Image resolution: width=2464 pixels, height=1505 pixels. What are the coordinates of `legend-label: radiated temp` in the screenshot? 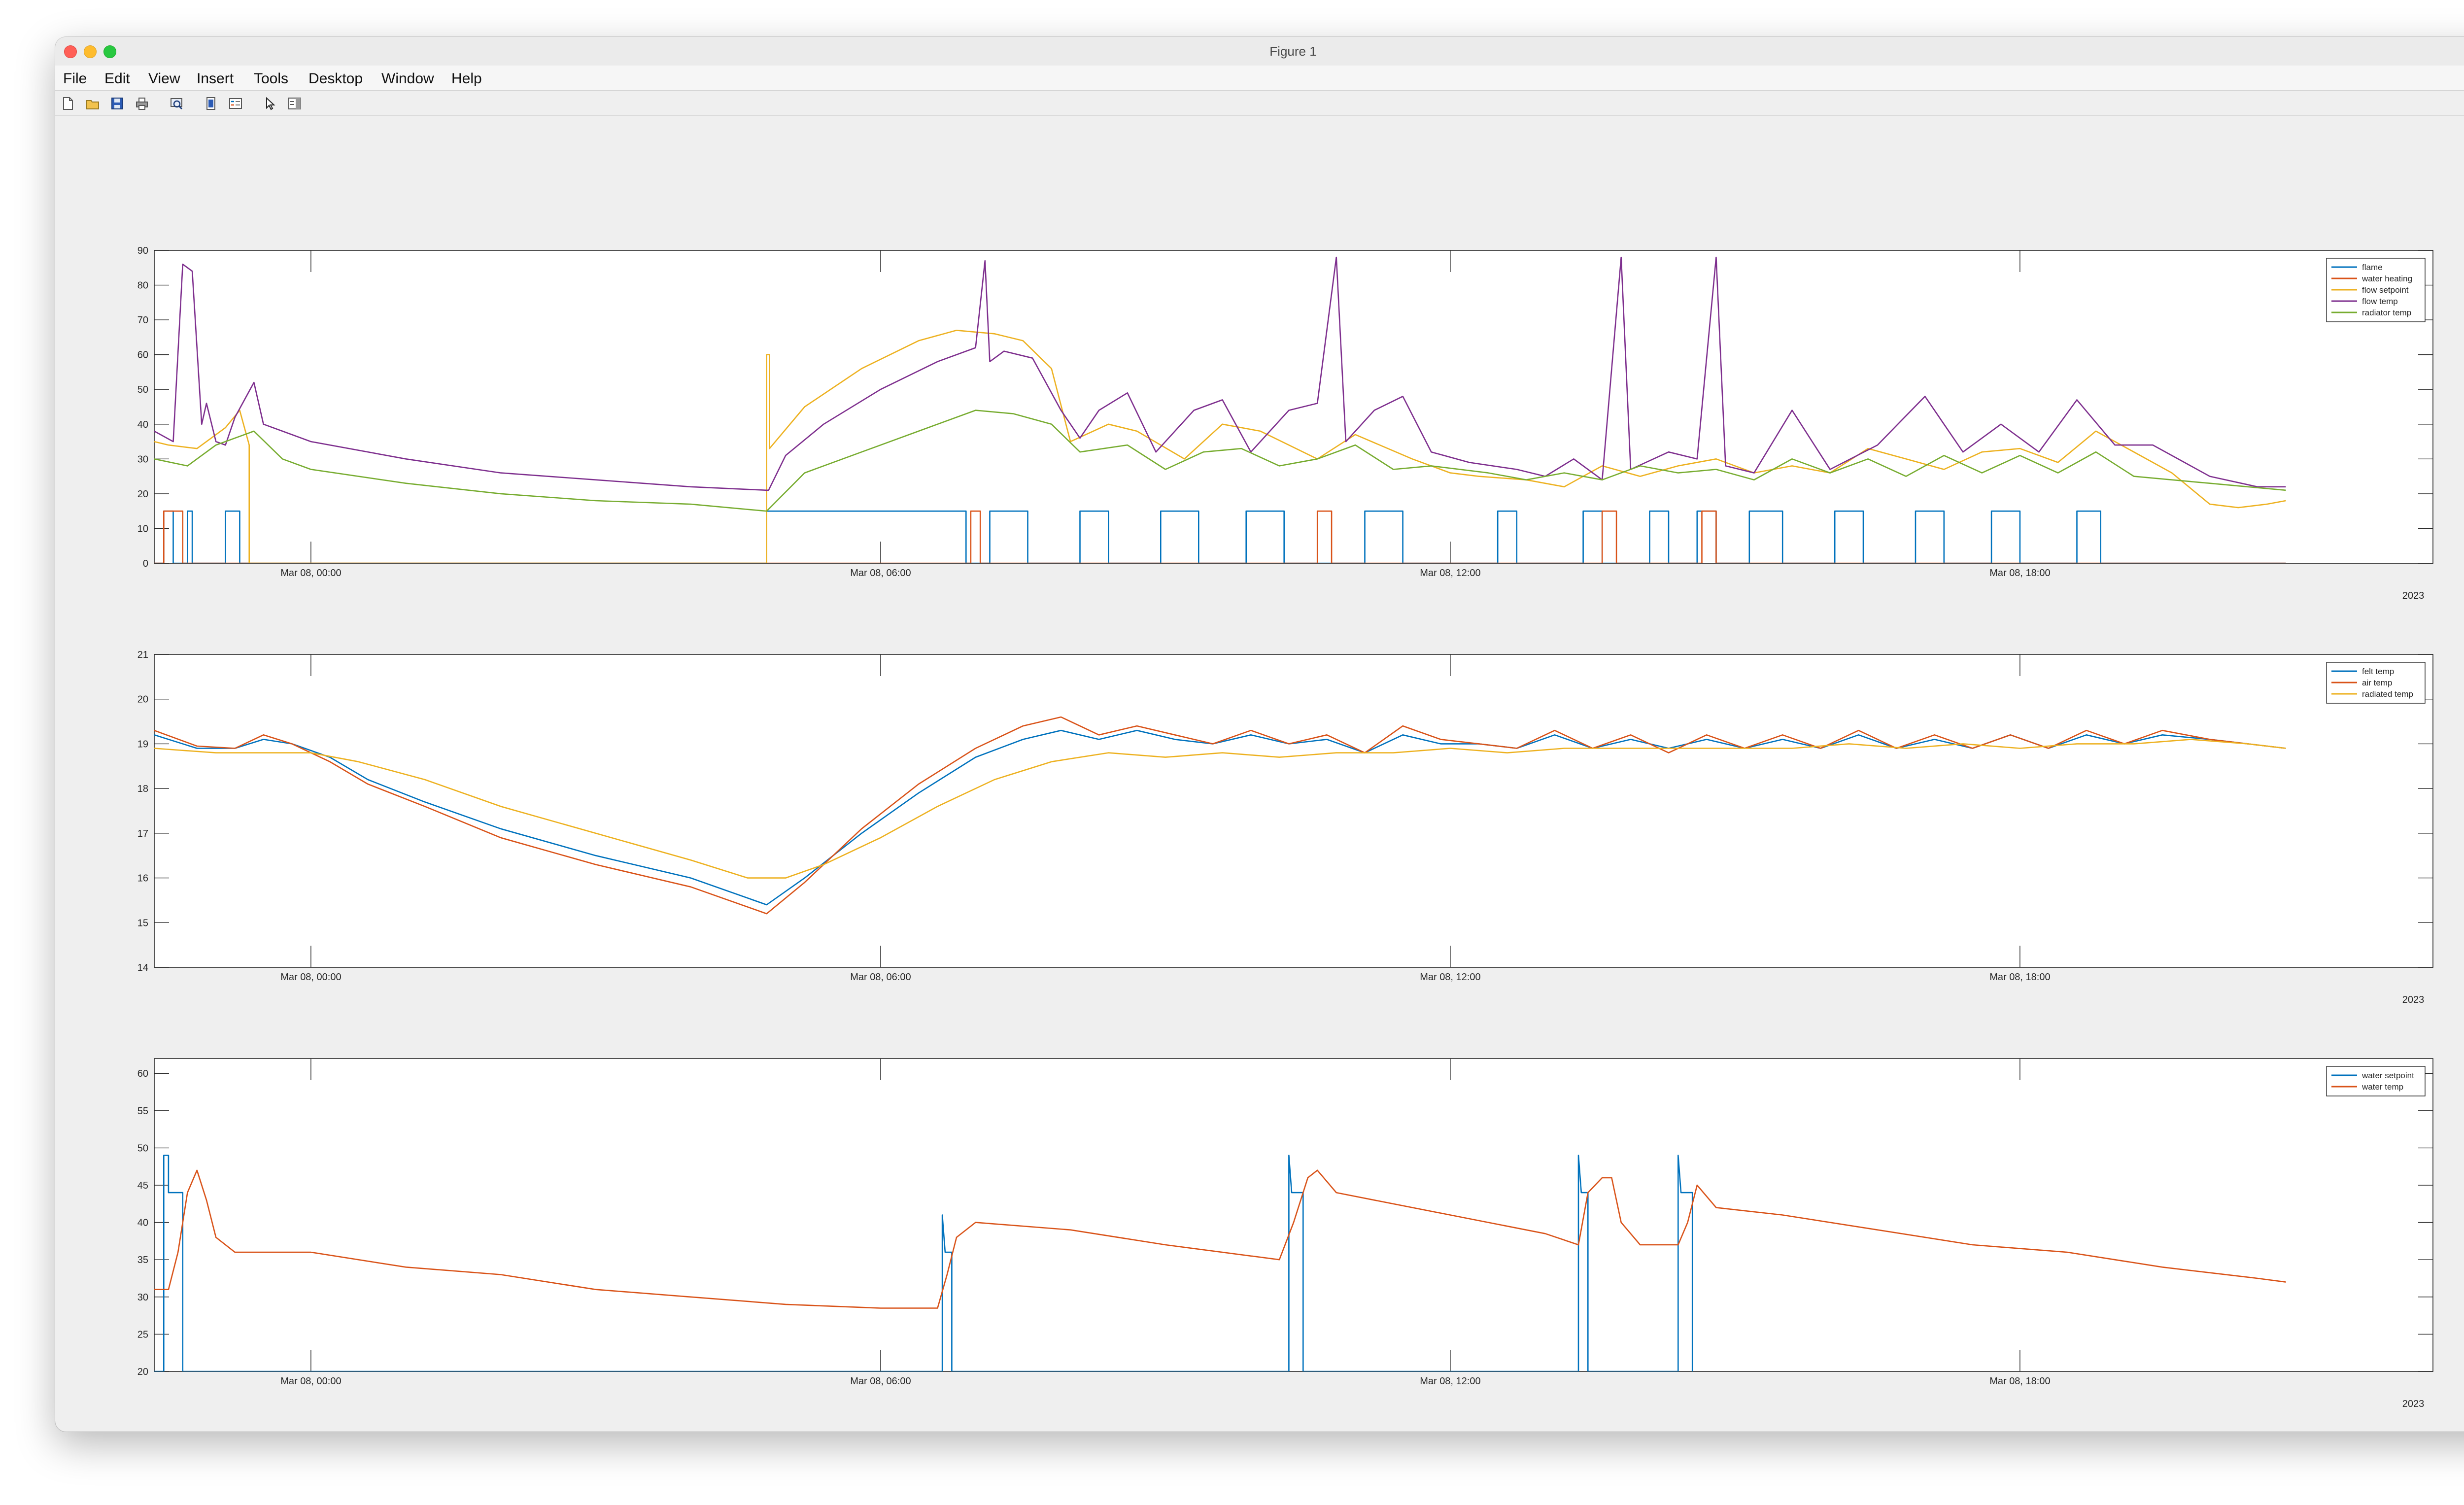 It's located at (2387, 694).